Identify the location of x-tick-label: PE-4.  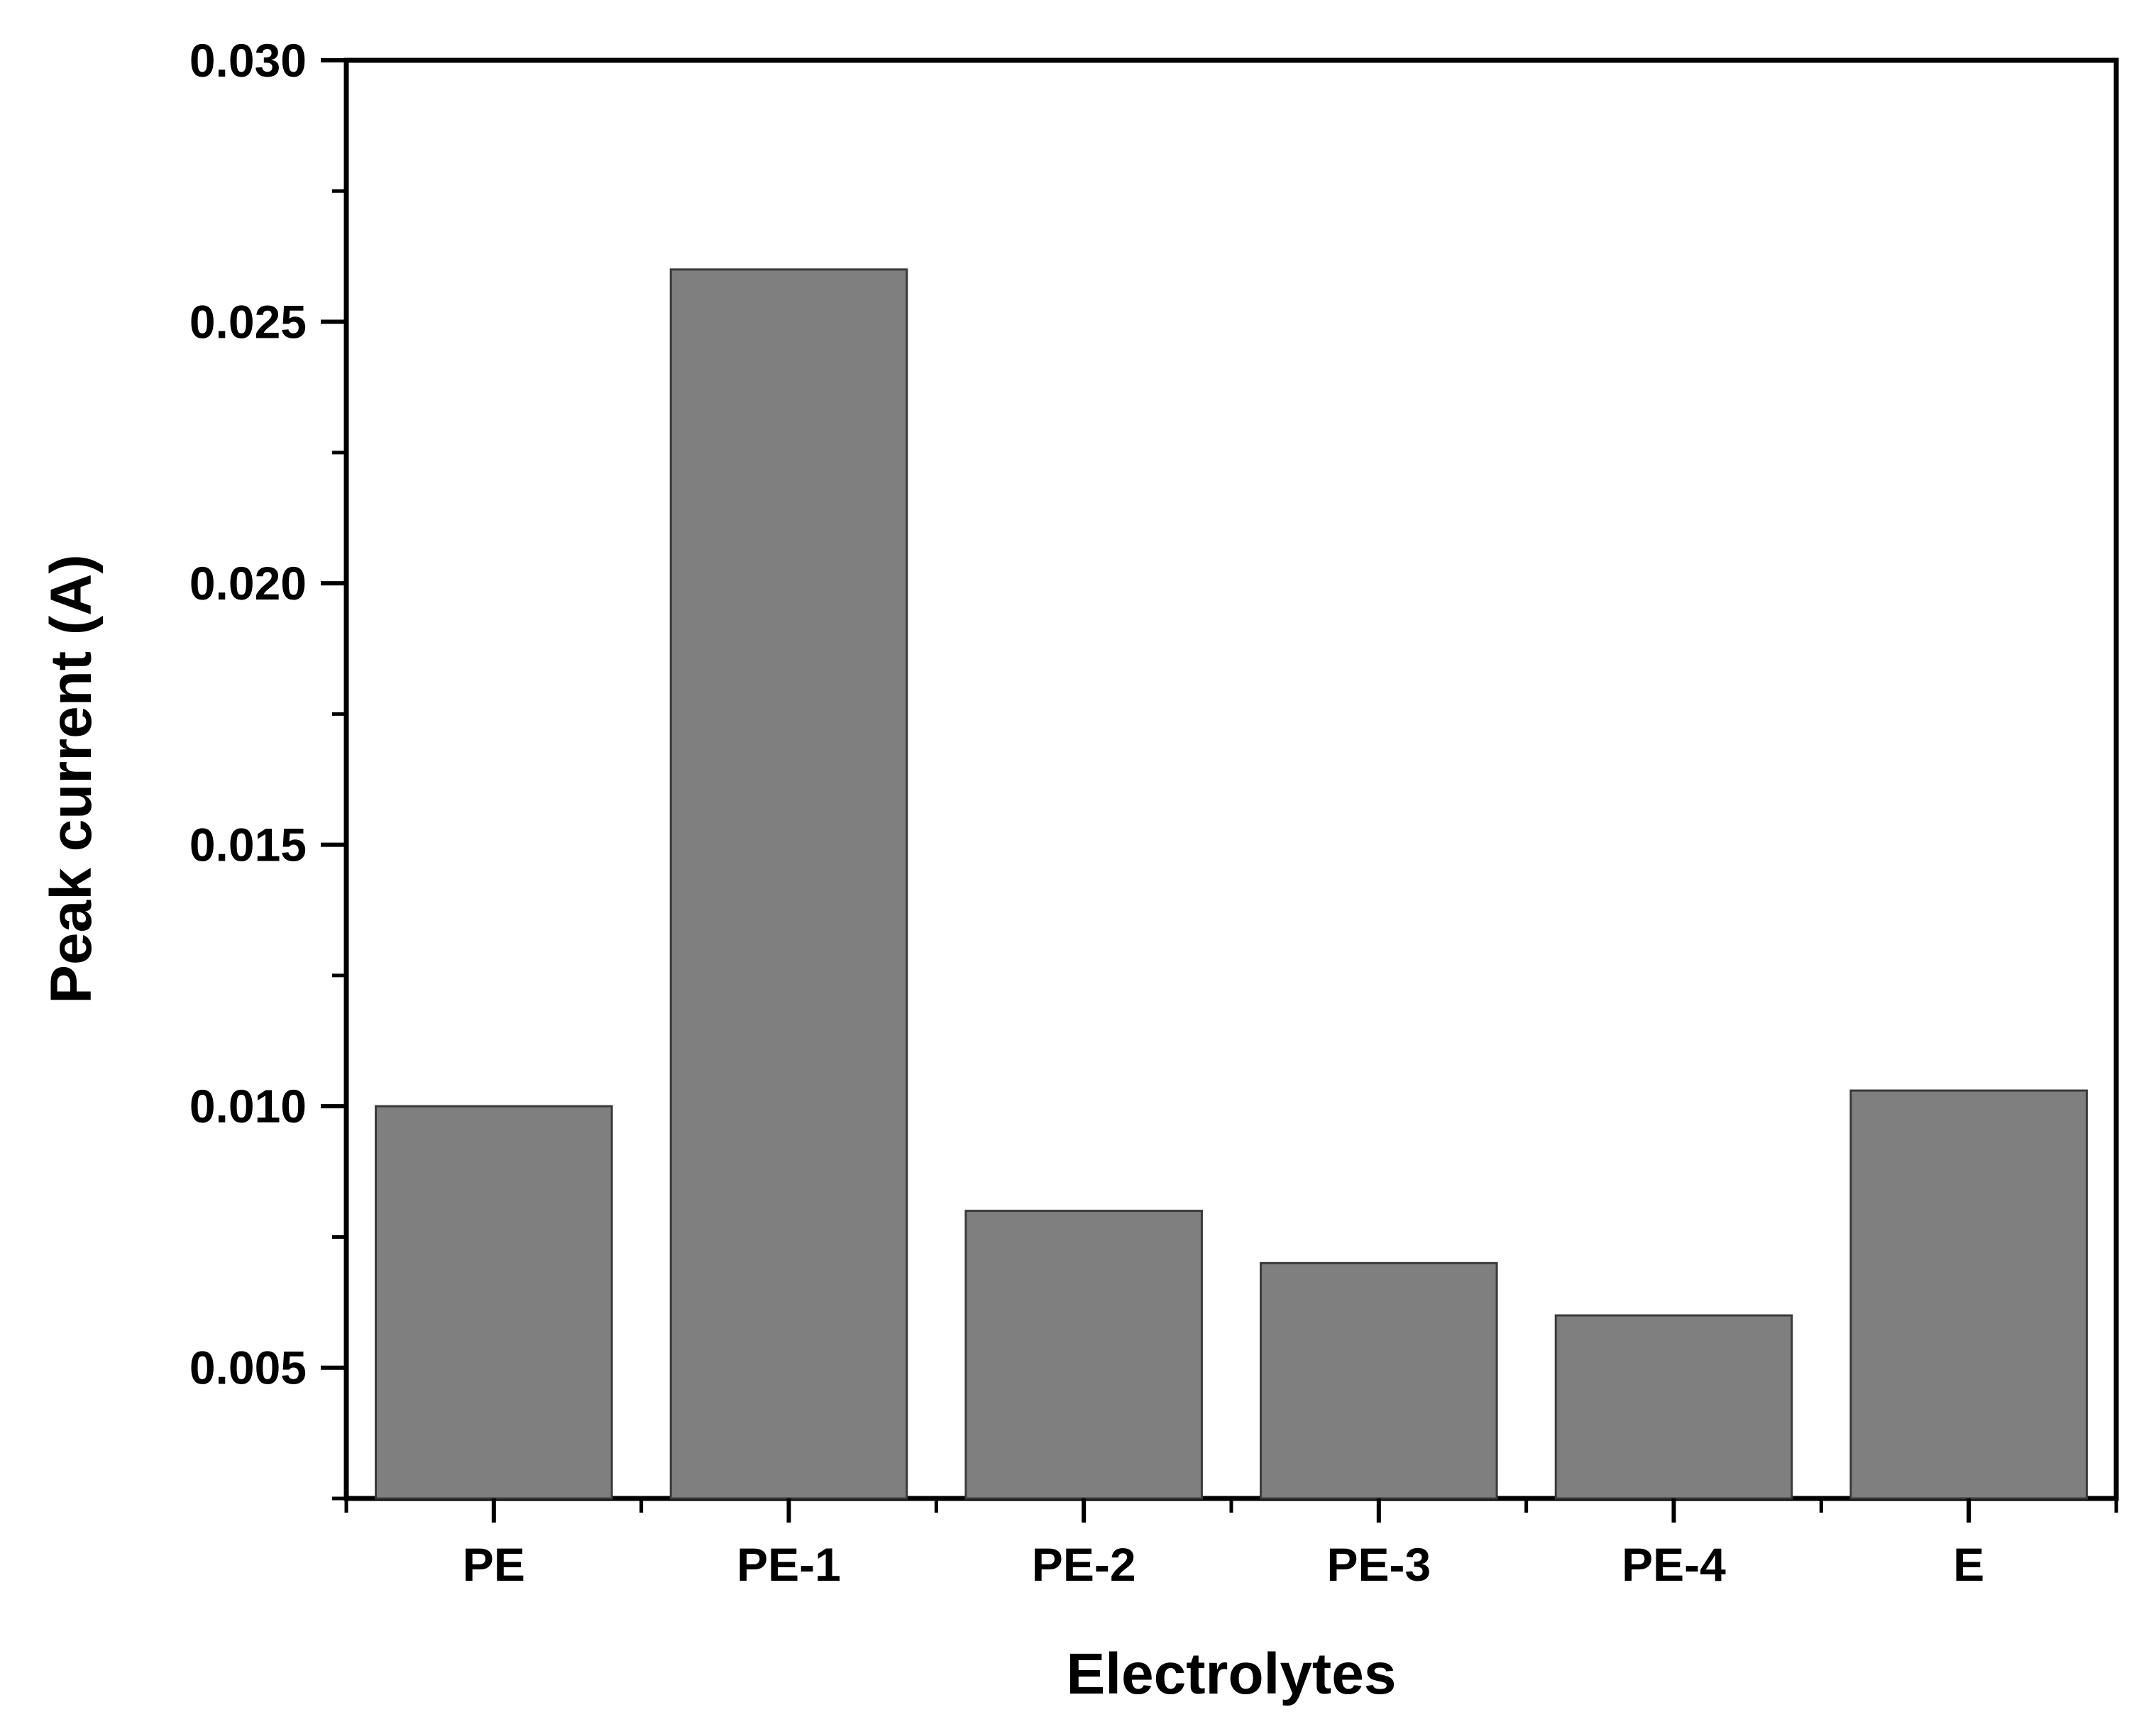
(1674, 1564).